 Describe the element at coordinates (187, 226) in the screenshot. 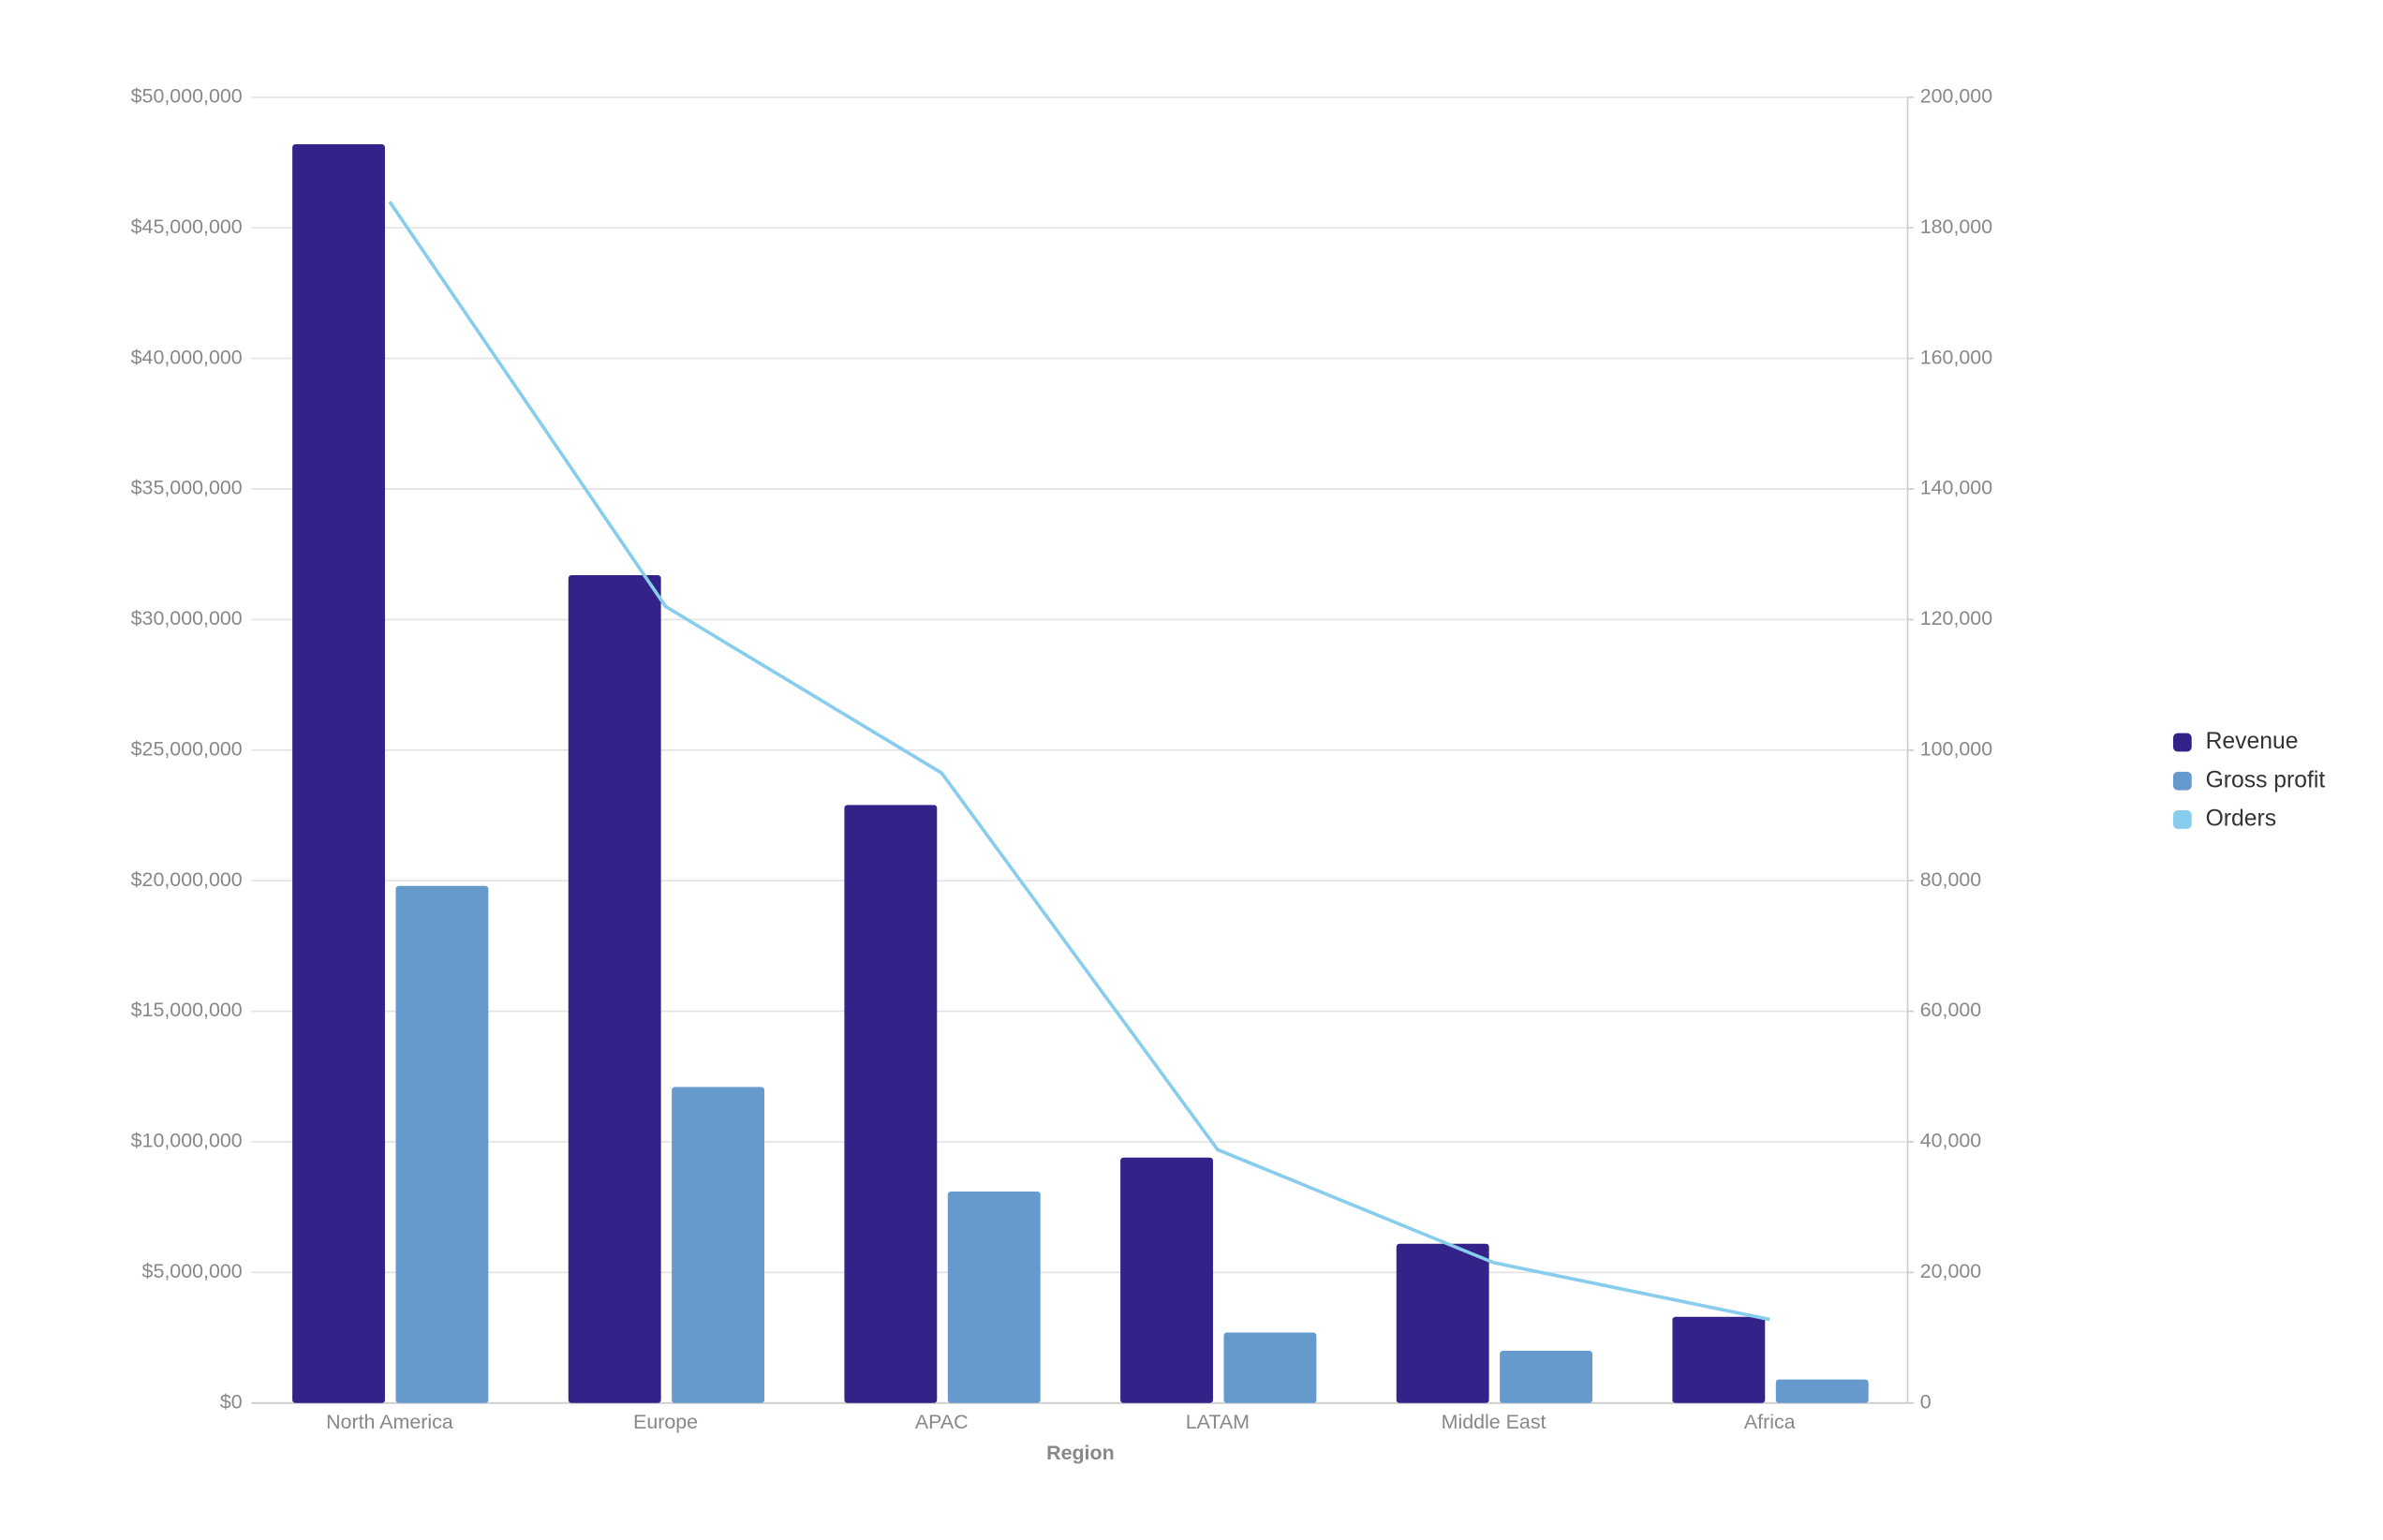

I see `y-tick-label: $45,000,000` at that location.